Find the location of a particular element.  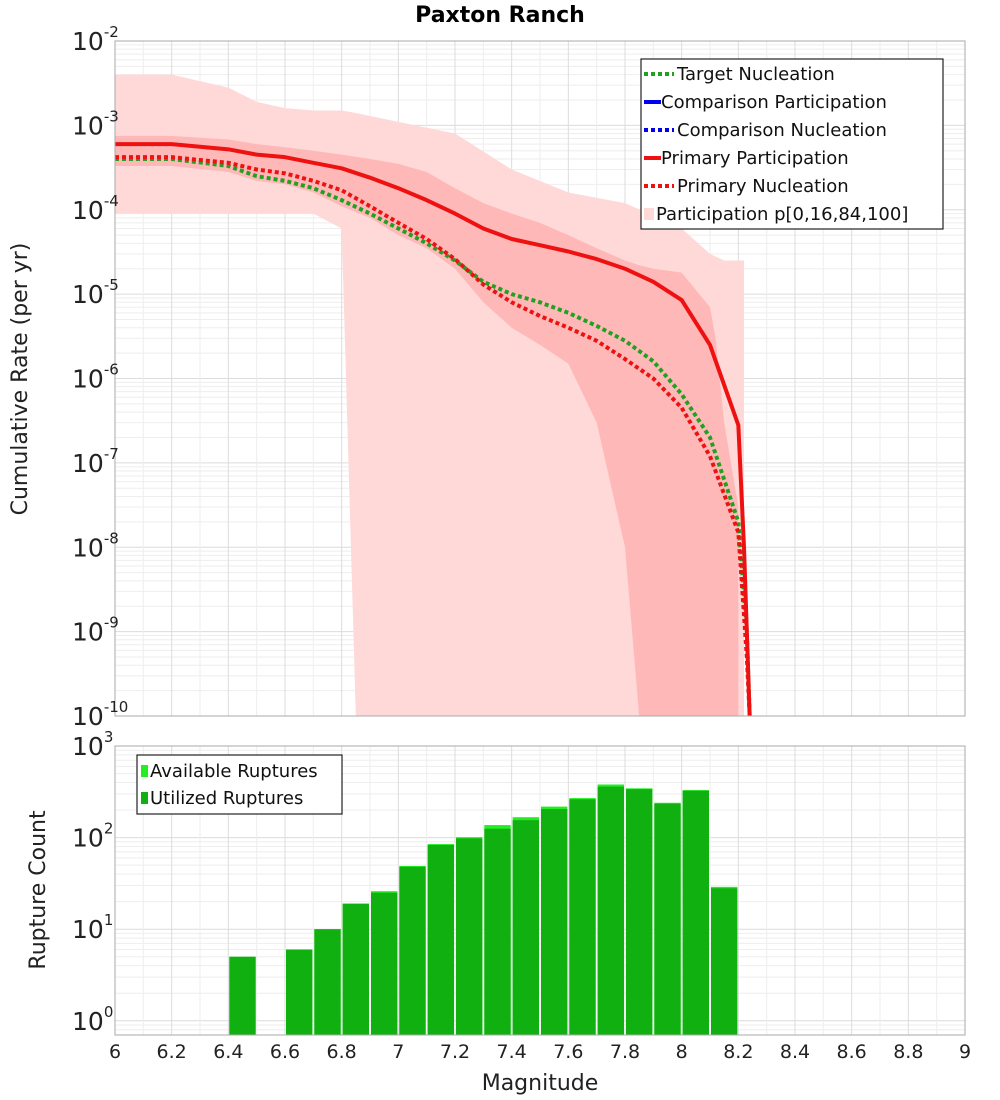

y-tick-label: 10⁻⁹ is located at coordinates (95, 630).